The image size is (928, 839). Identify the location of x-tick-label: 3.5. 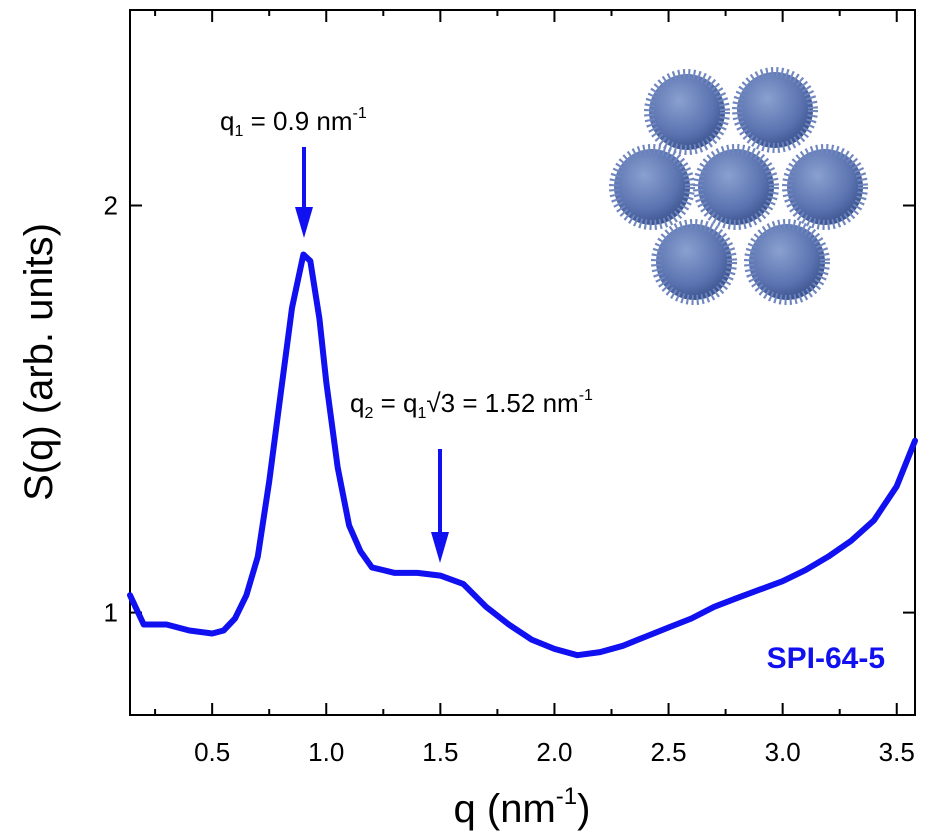
(897, 752).